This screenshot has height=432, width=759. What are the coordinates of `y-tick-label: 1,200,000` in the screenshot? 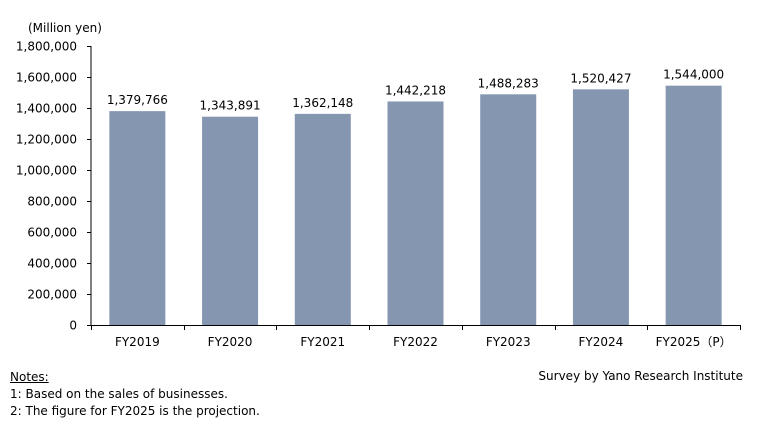 It's located at (46, 140).